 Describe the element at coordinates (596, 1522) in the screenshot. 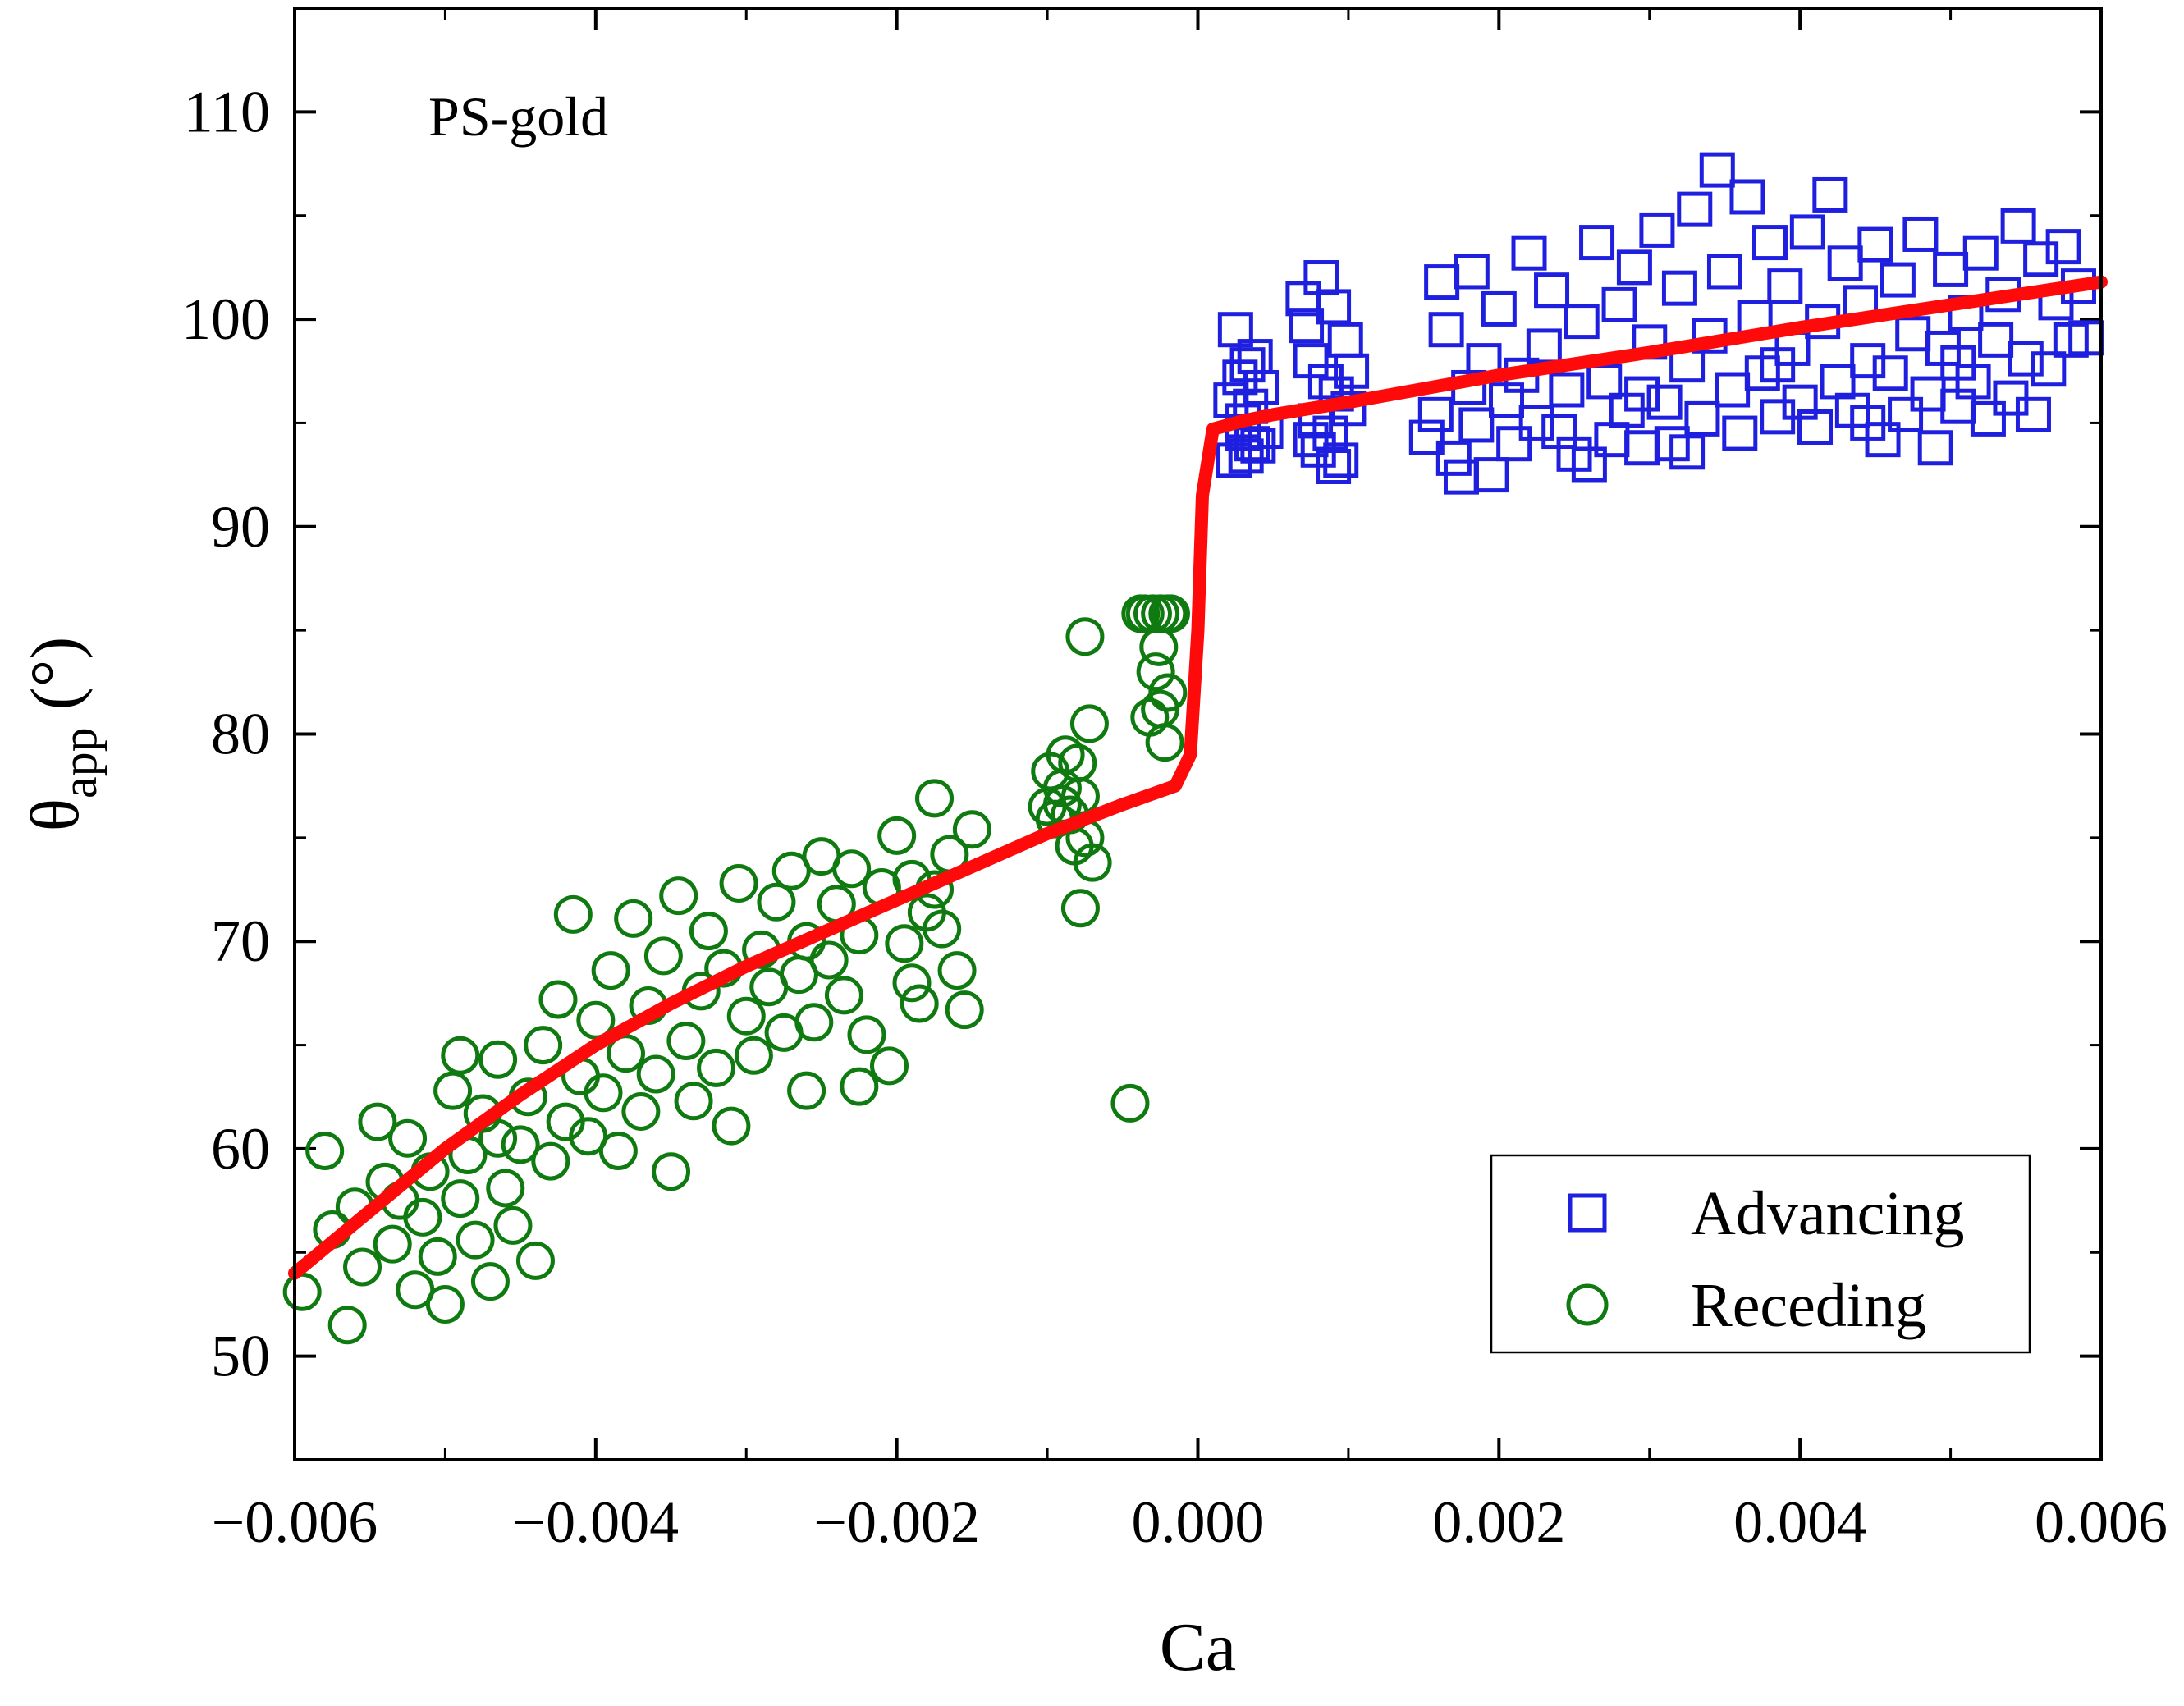

I see `x-tick-label: −0.004` at that location.